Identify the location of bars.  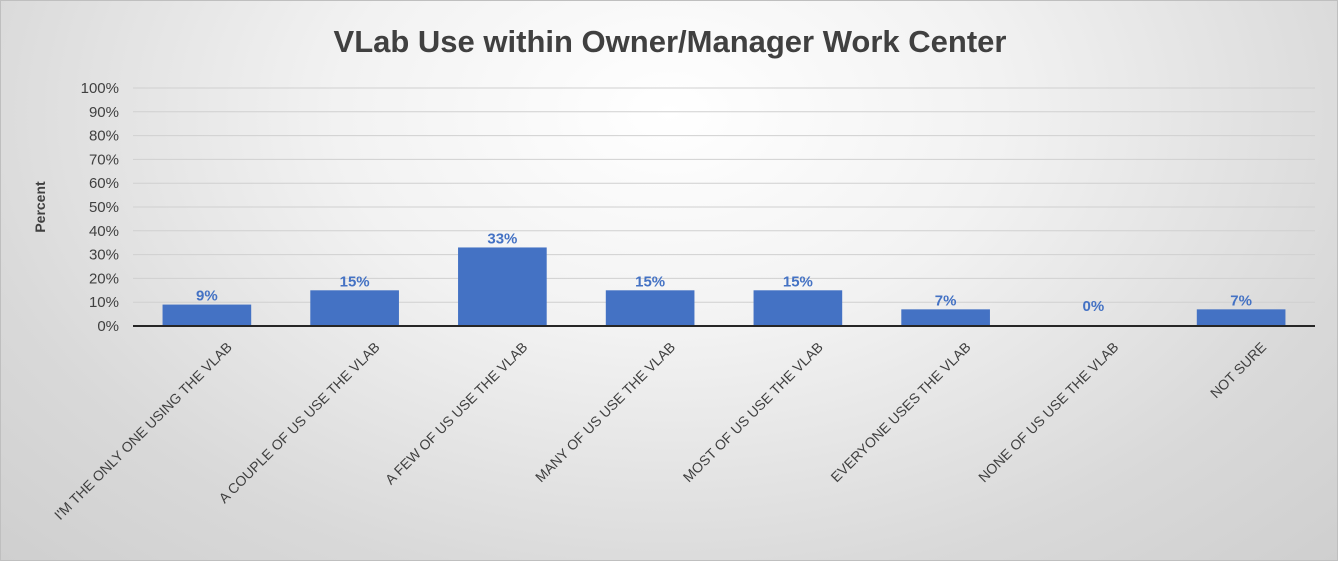
(724, 286).